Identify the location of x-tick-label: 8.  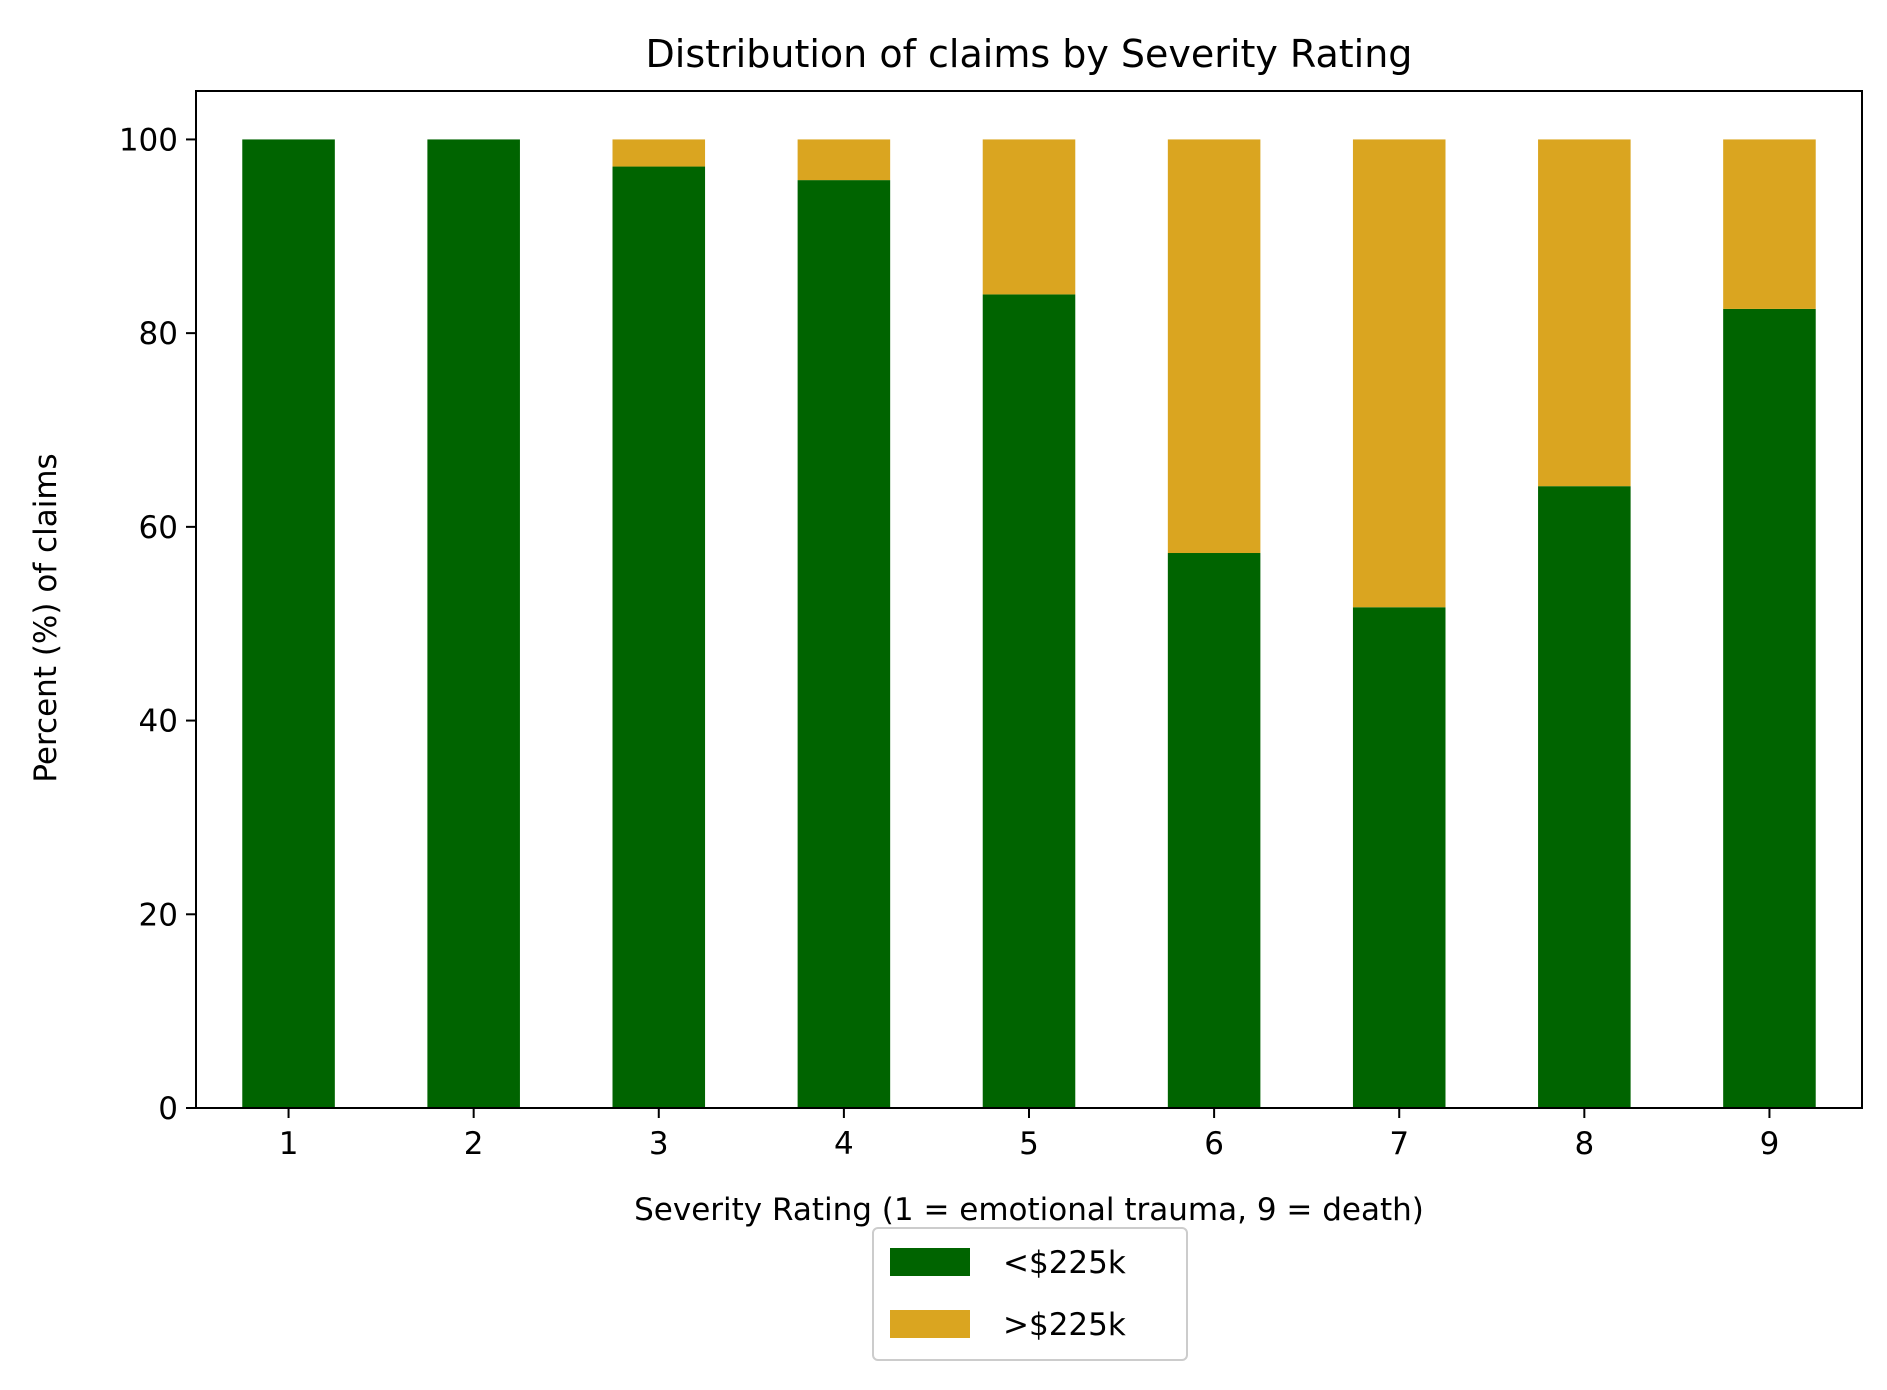
(1584, 1144).